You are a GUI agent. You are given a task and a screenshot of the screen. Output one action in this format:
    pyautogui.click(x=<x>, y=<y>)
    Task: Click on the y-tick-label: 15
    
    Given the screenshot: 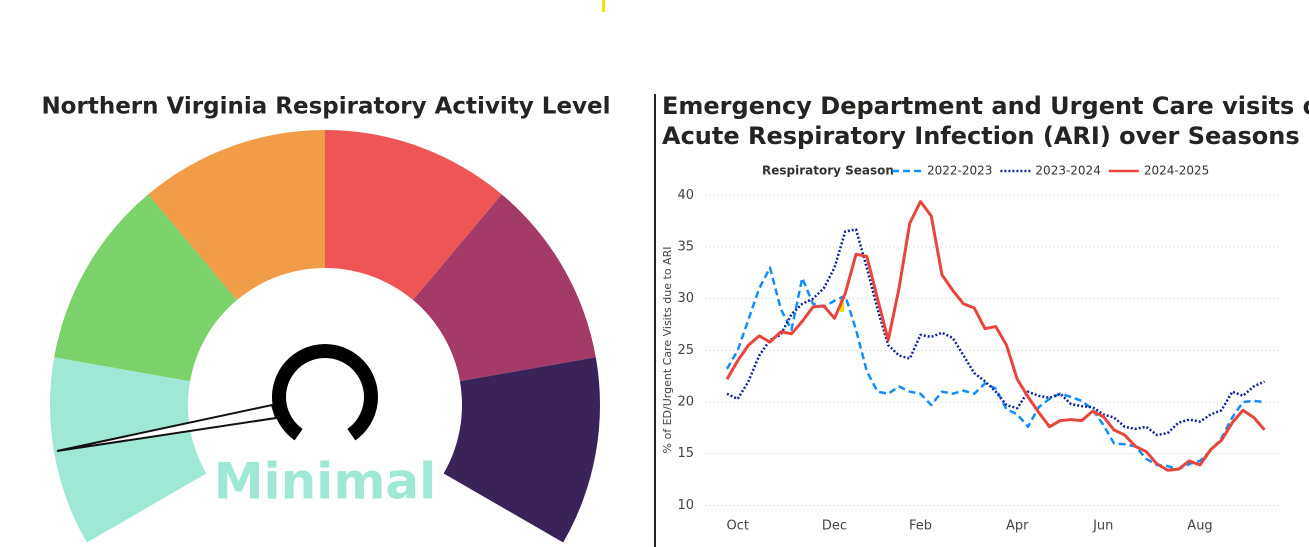 What is the action you would take?
    pyautogui.click(x=685, y=453)
    